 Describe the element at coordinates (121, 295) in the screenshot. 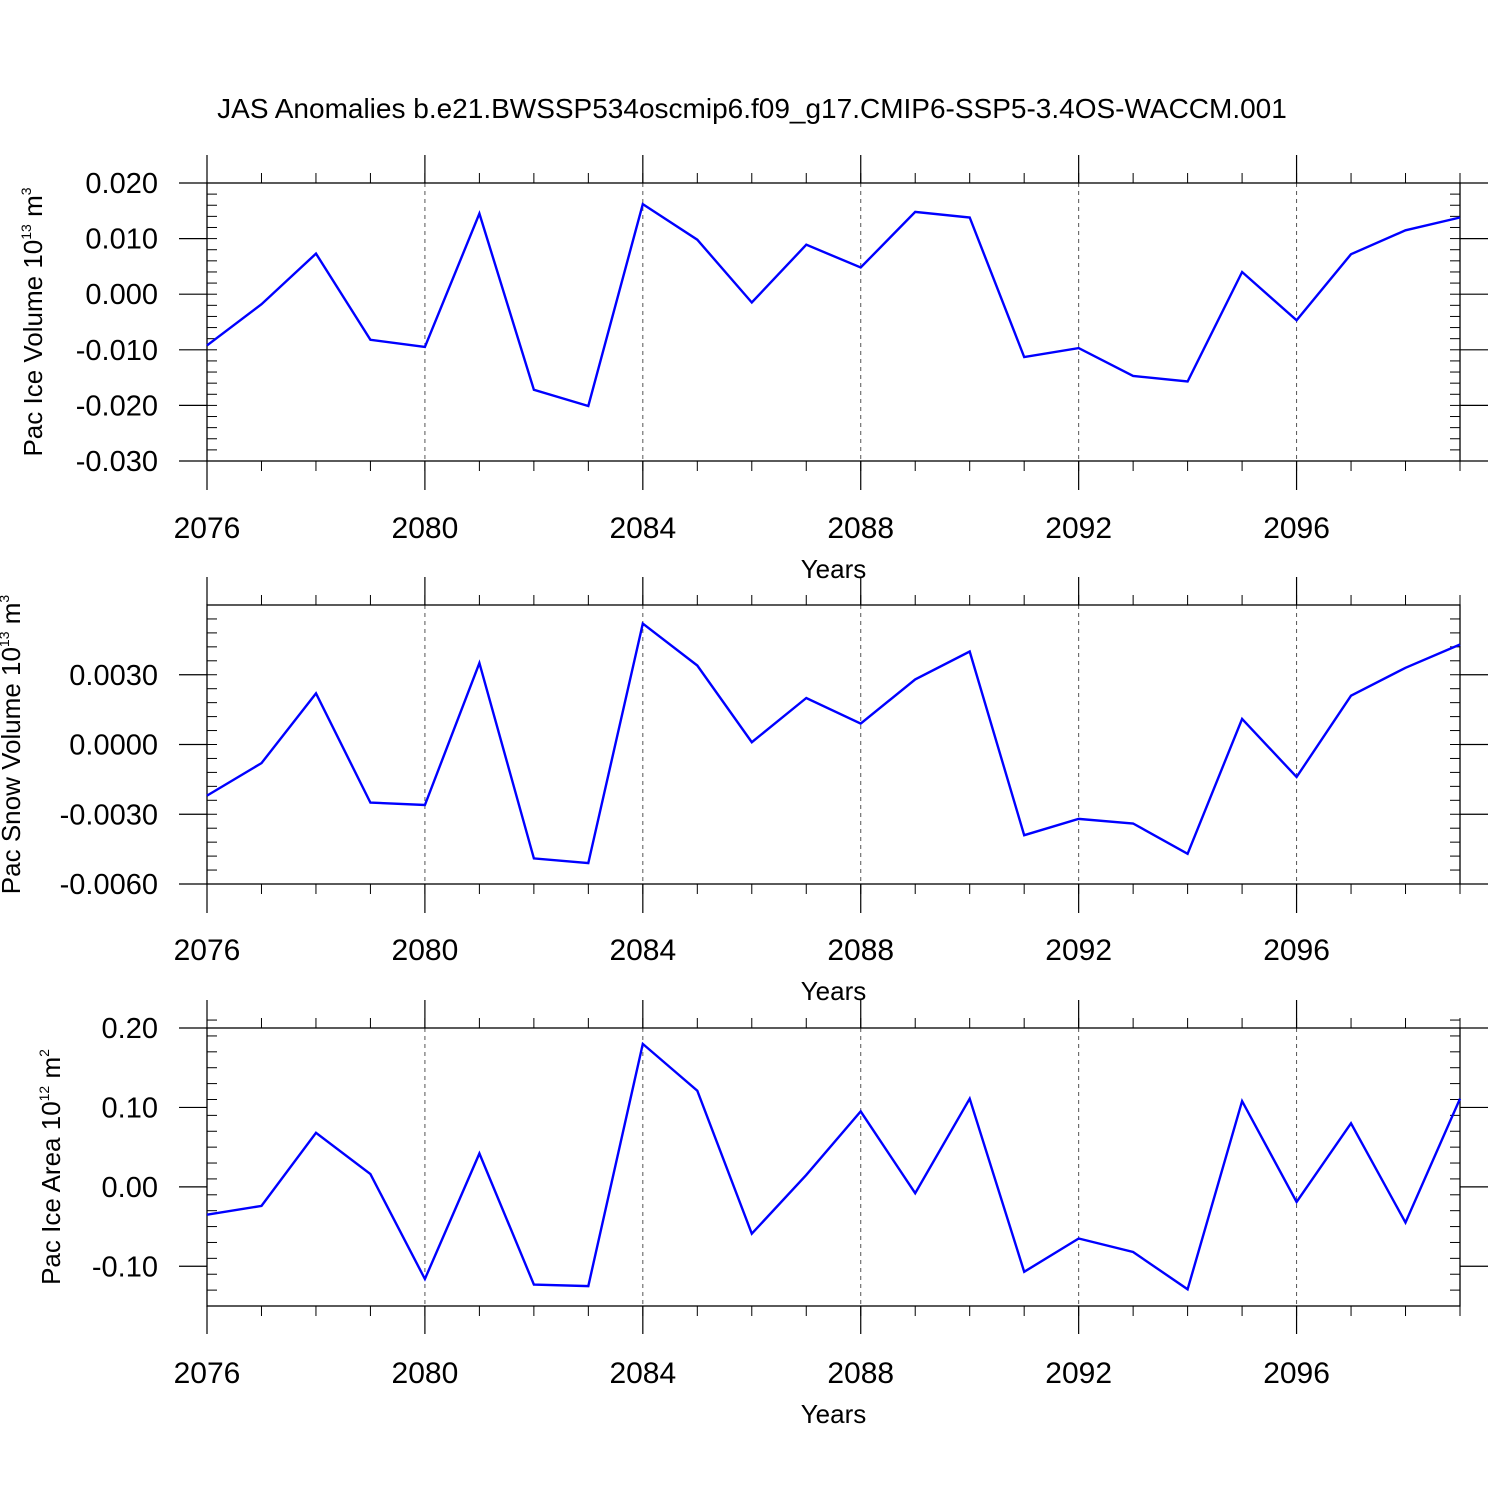

I see `y-tick-label: 0.000` at that location.